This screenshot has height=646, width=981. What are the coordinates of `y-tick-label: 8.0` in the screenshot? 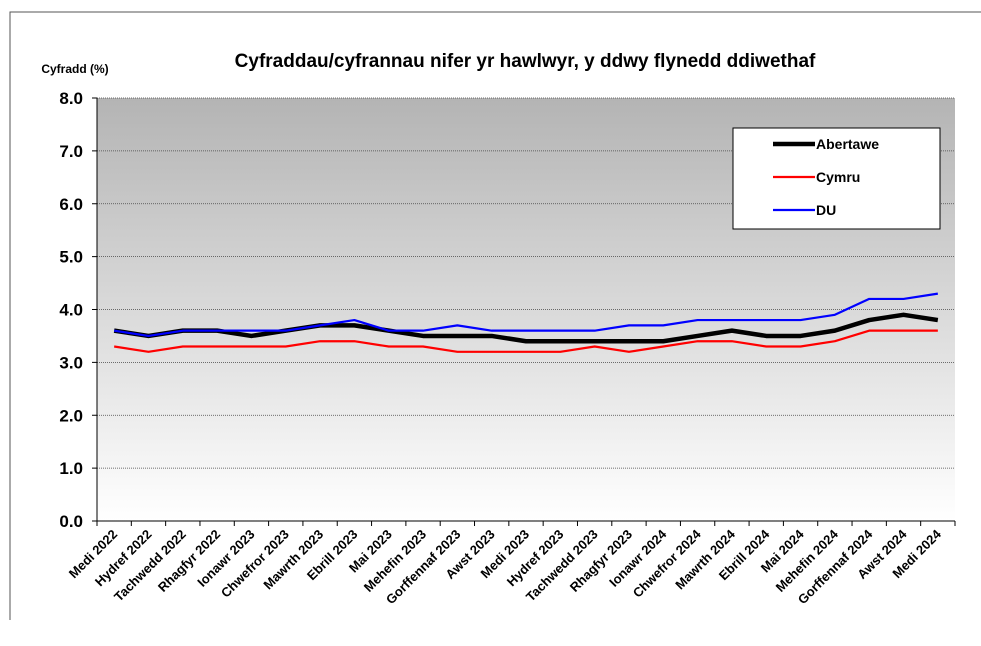 It's located at (71, 98).